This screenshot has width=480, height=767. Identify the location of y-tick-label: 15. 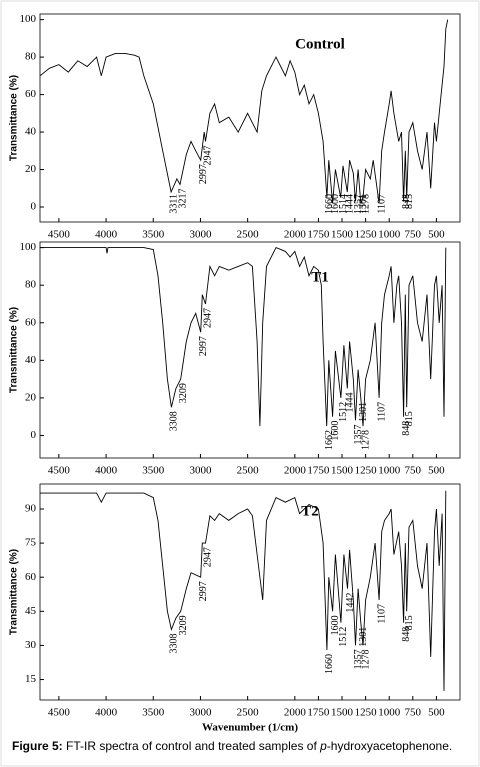
(31, 679).